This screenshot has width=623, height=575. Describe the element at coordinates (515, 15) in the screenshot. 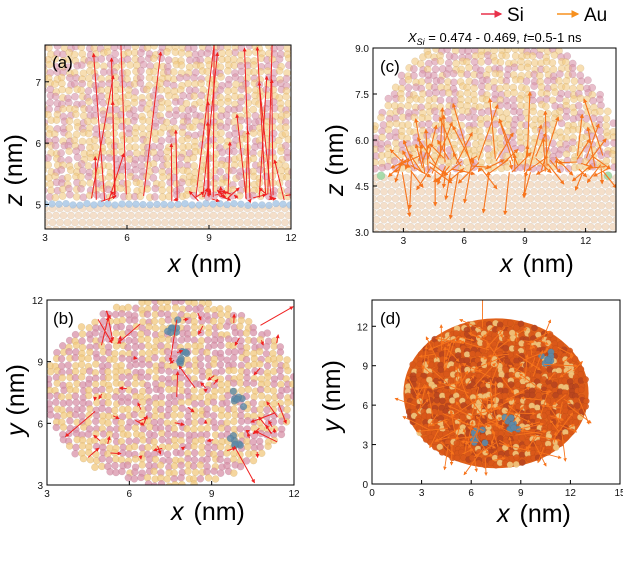

I see `legend-si-label: Si` at that location.